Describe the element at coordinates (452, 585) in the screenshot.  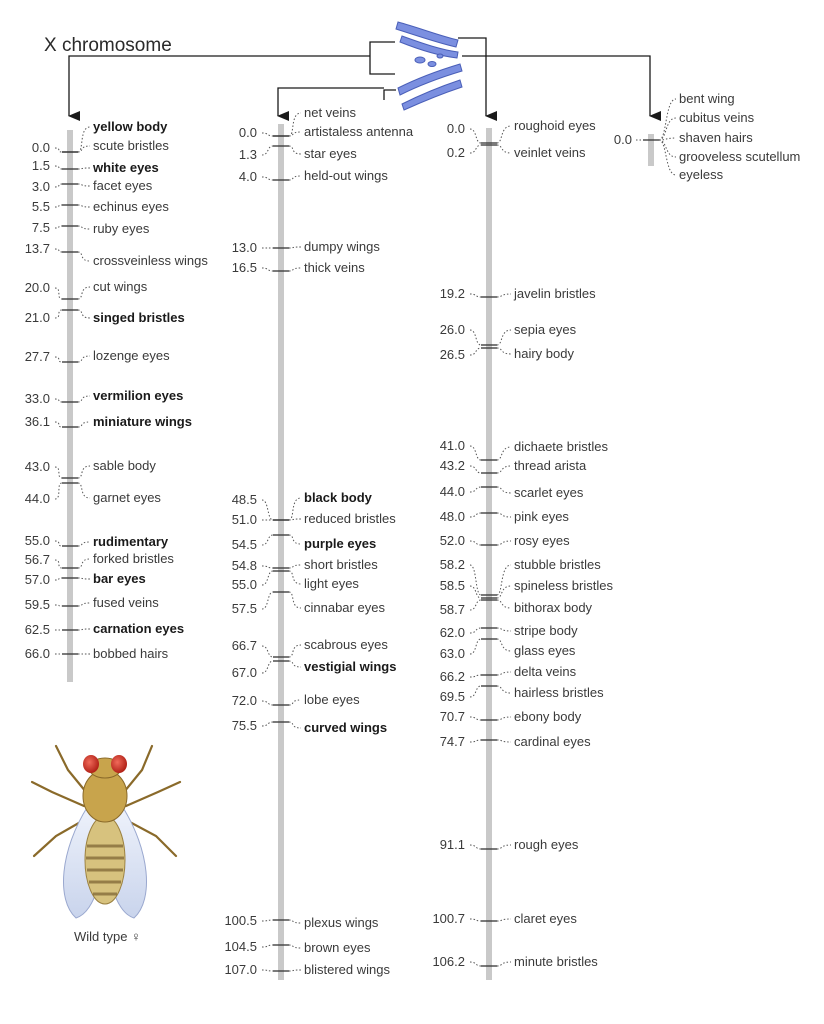
I see `locus-position: 58.5` at that location.